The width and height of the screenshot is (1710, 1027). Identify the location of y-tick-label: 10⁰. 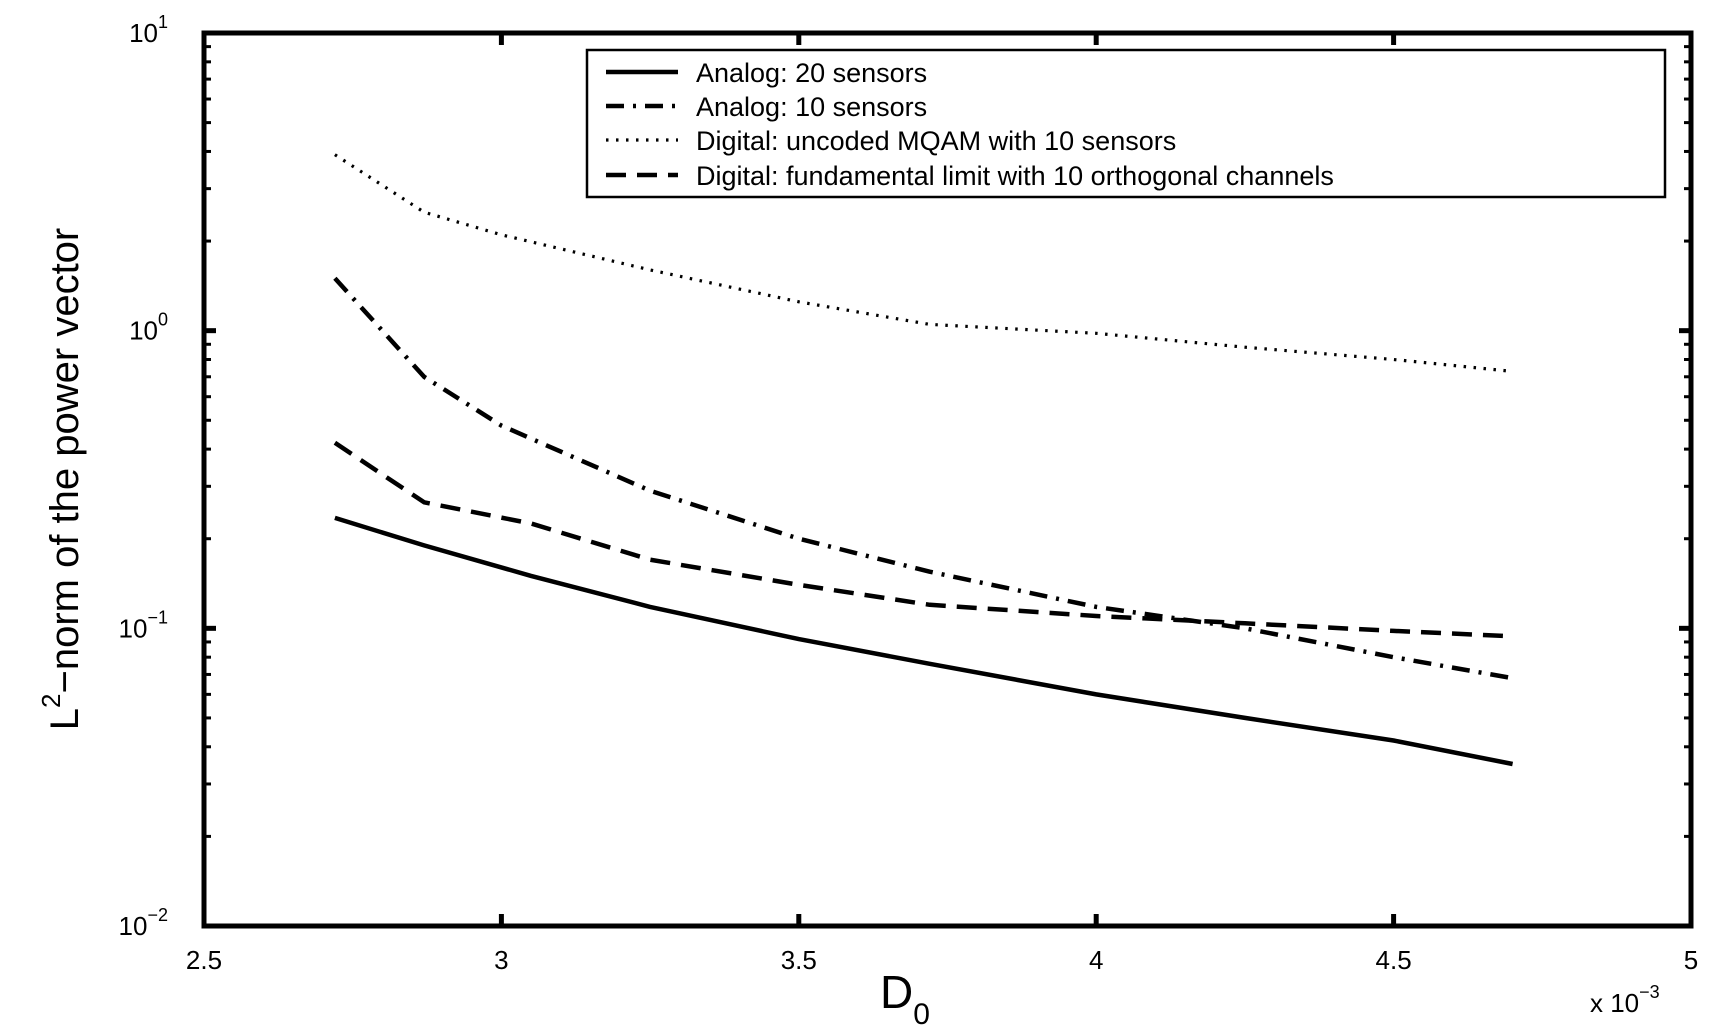
(148, 328).